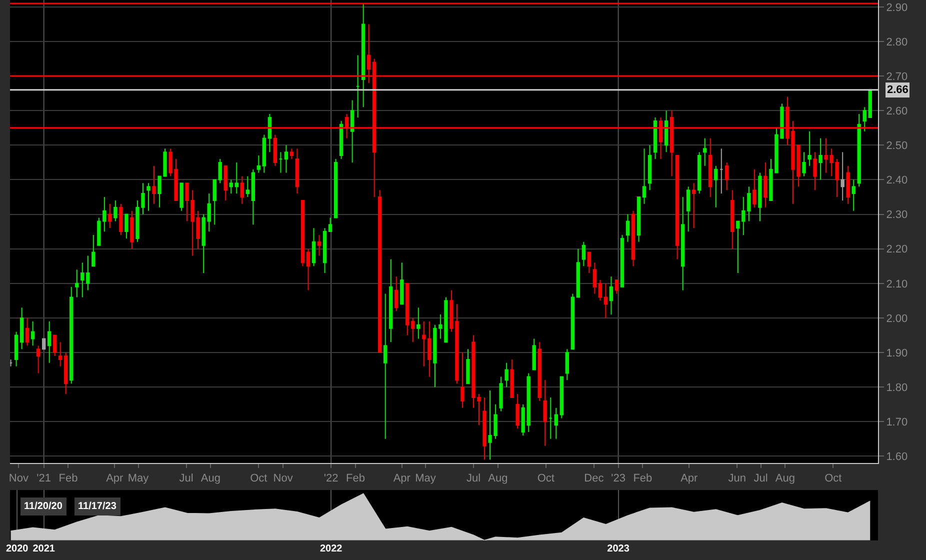  Describe the element at coordinates (897, 76) in the screenshot. I see `y-tick-label: 2.70` at that location.